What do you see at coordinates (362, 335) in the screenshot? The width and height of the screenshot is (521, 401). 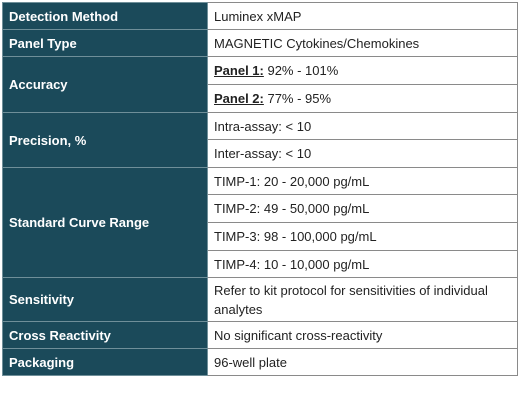 I see `cross-reactivity-value: No significant cross-reactivity` at bounding box center [362, 335].